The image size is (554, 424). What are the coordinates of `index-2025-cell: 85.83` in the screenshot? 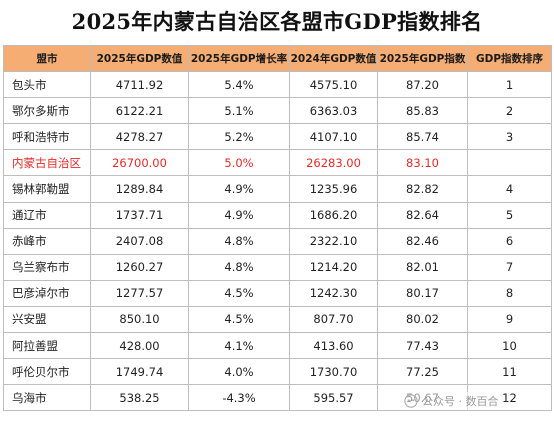 It's located at (422, 111).